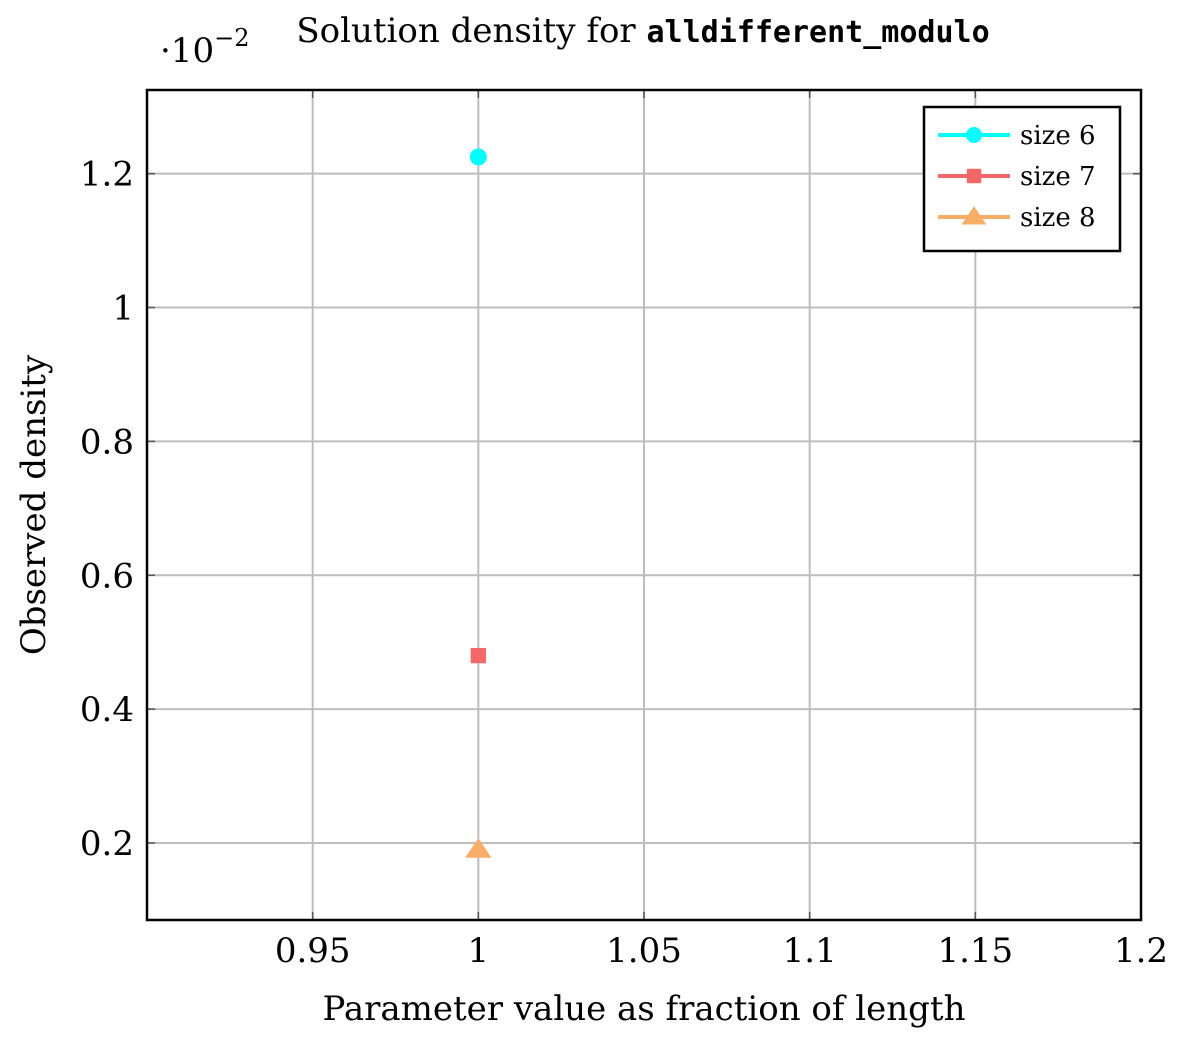  Describe the element at coordinates (471, 31) in the screenshot. I see `chart-title-prefix: Solution density for` at that location.